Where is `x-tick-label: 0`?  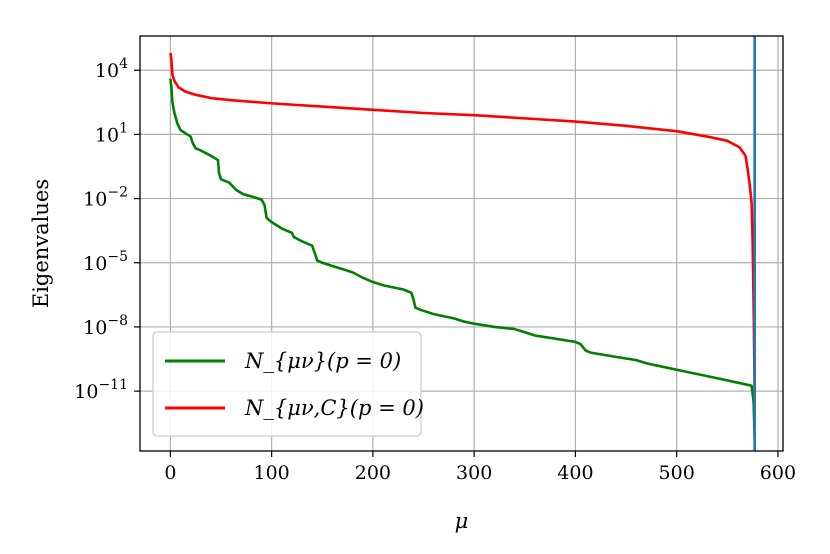 x-tick-label: 0 is located at coordinates (170, 473).